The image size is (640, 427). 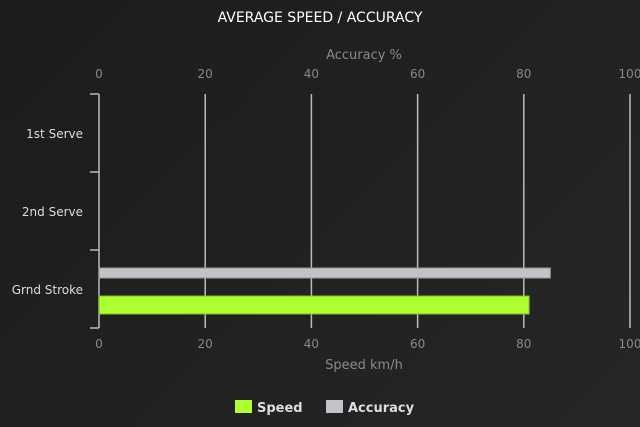 What do you see at coordinates (364, 55) in the screenshot?
I see `top-axis-label: Accuracy %` at bounding box center [364, 55].